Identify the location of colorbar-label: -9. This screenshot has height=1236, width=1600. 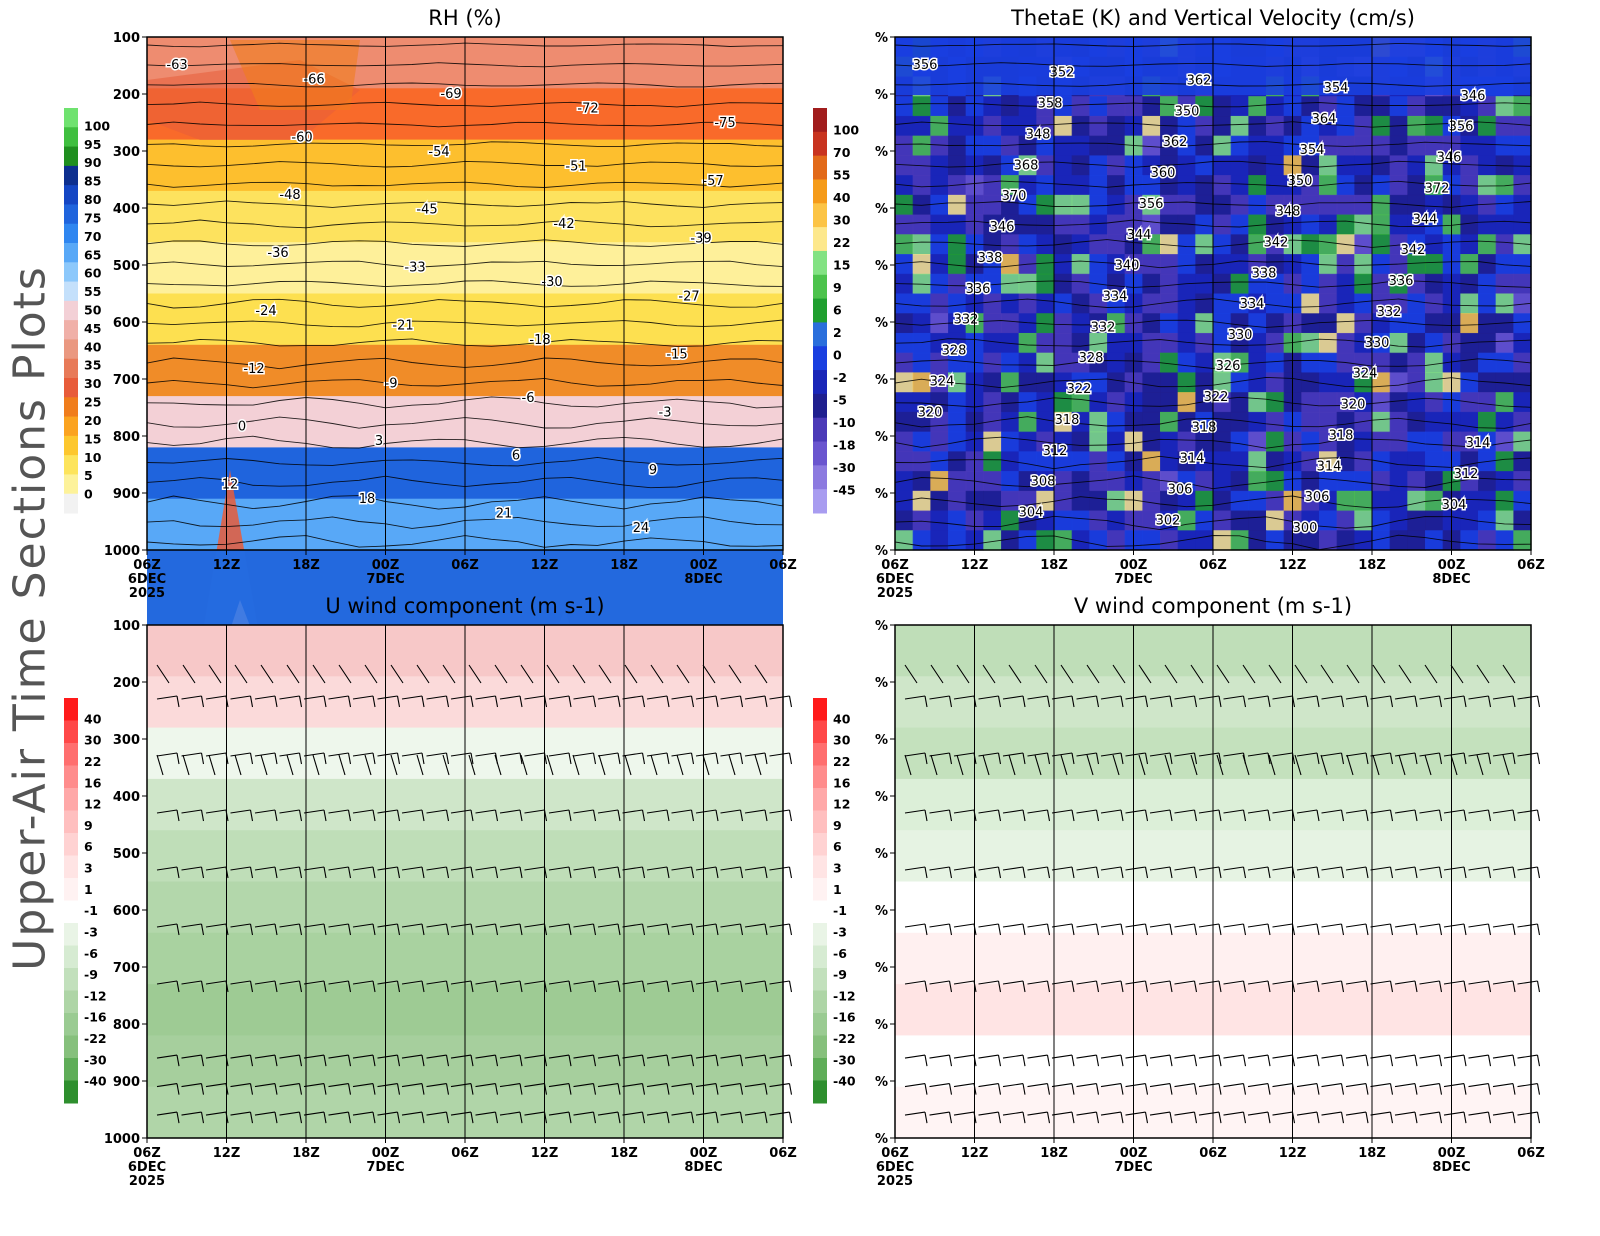
(91, 974).